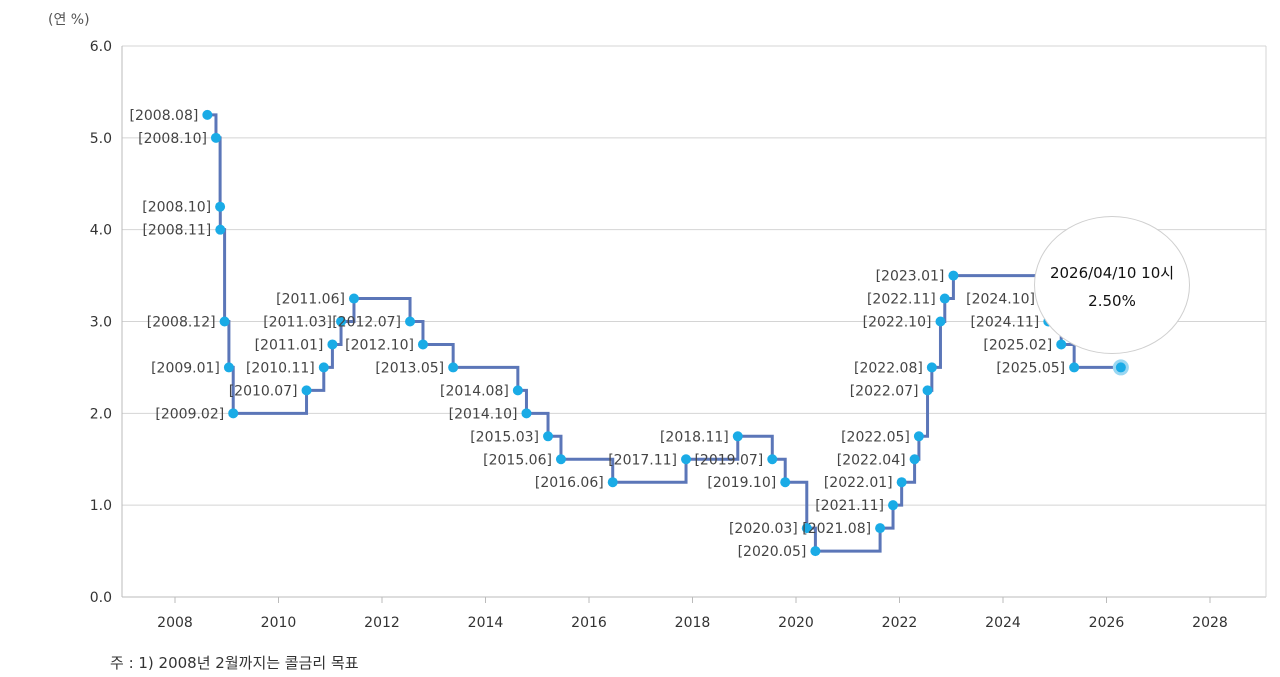  Describe the element at coordinates (504, 437) in the screenshot. I see `data-point-label: [2015.03]` at that location.